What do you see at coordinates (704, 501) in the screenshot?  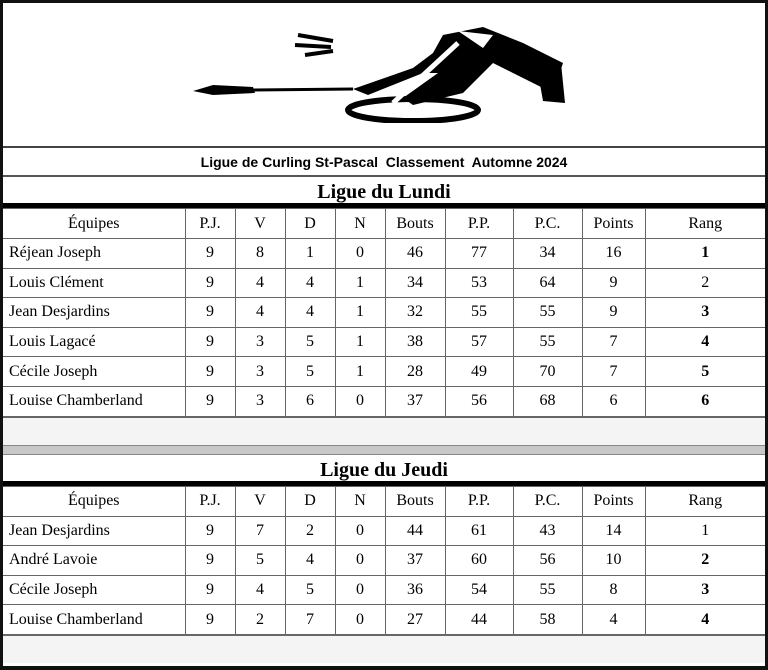 I see `column-header: Rang` at bounding box center [704, 501].